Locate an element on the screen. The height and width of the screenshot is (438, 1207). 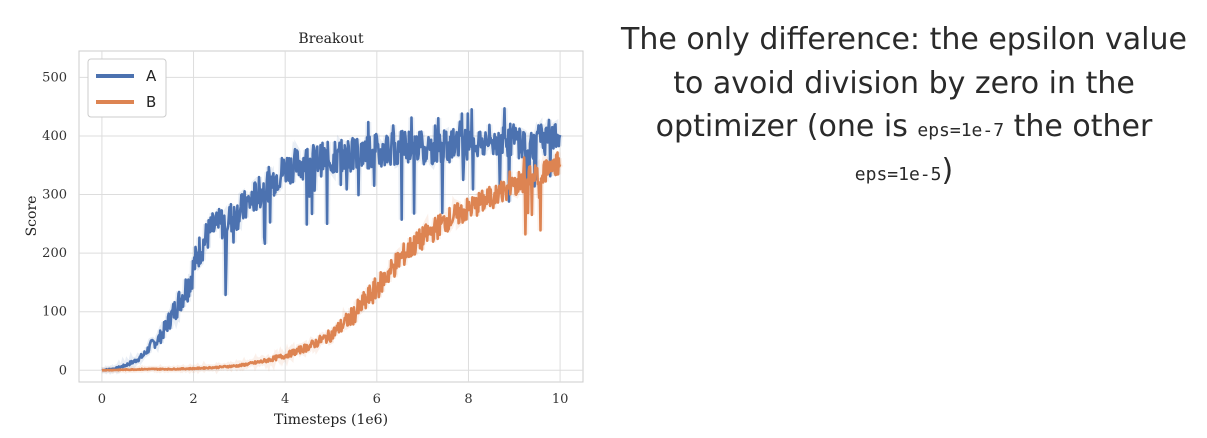
x-tick-label: 10 is located at coordinates (560, 399).